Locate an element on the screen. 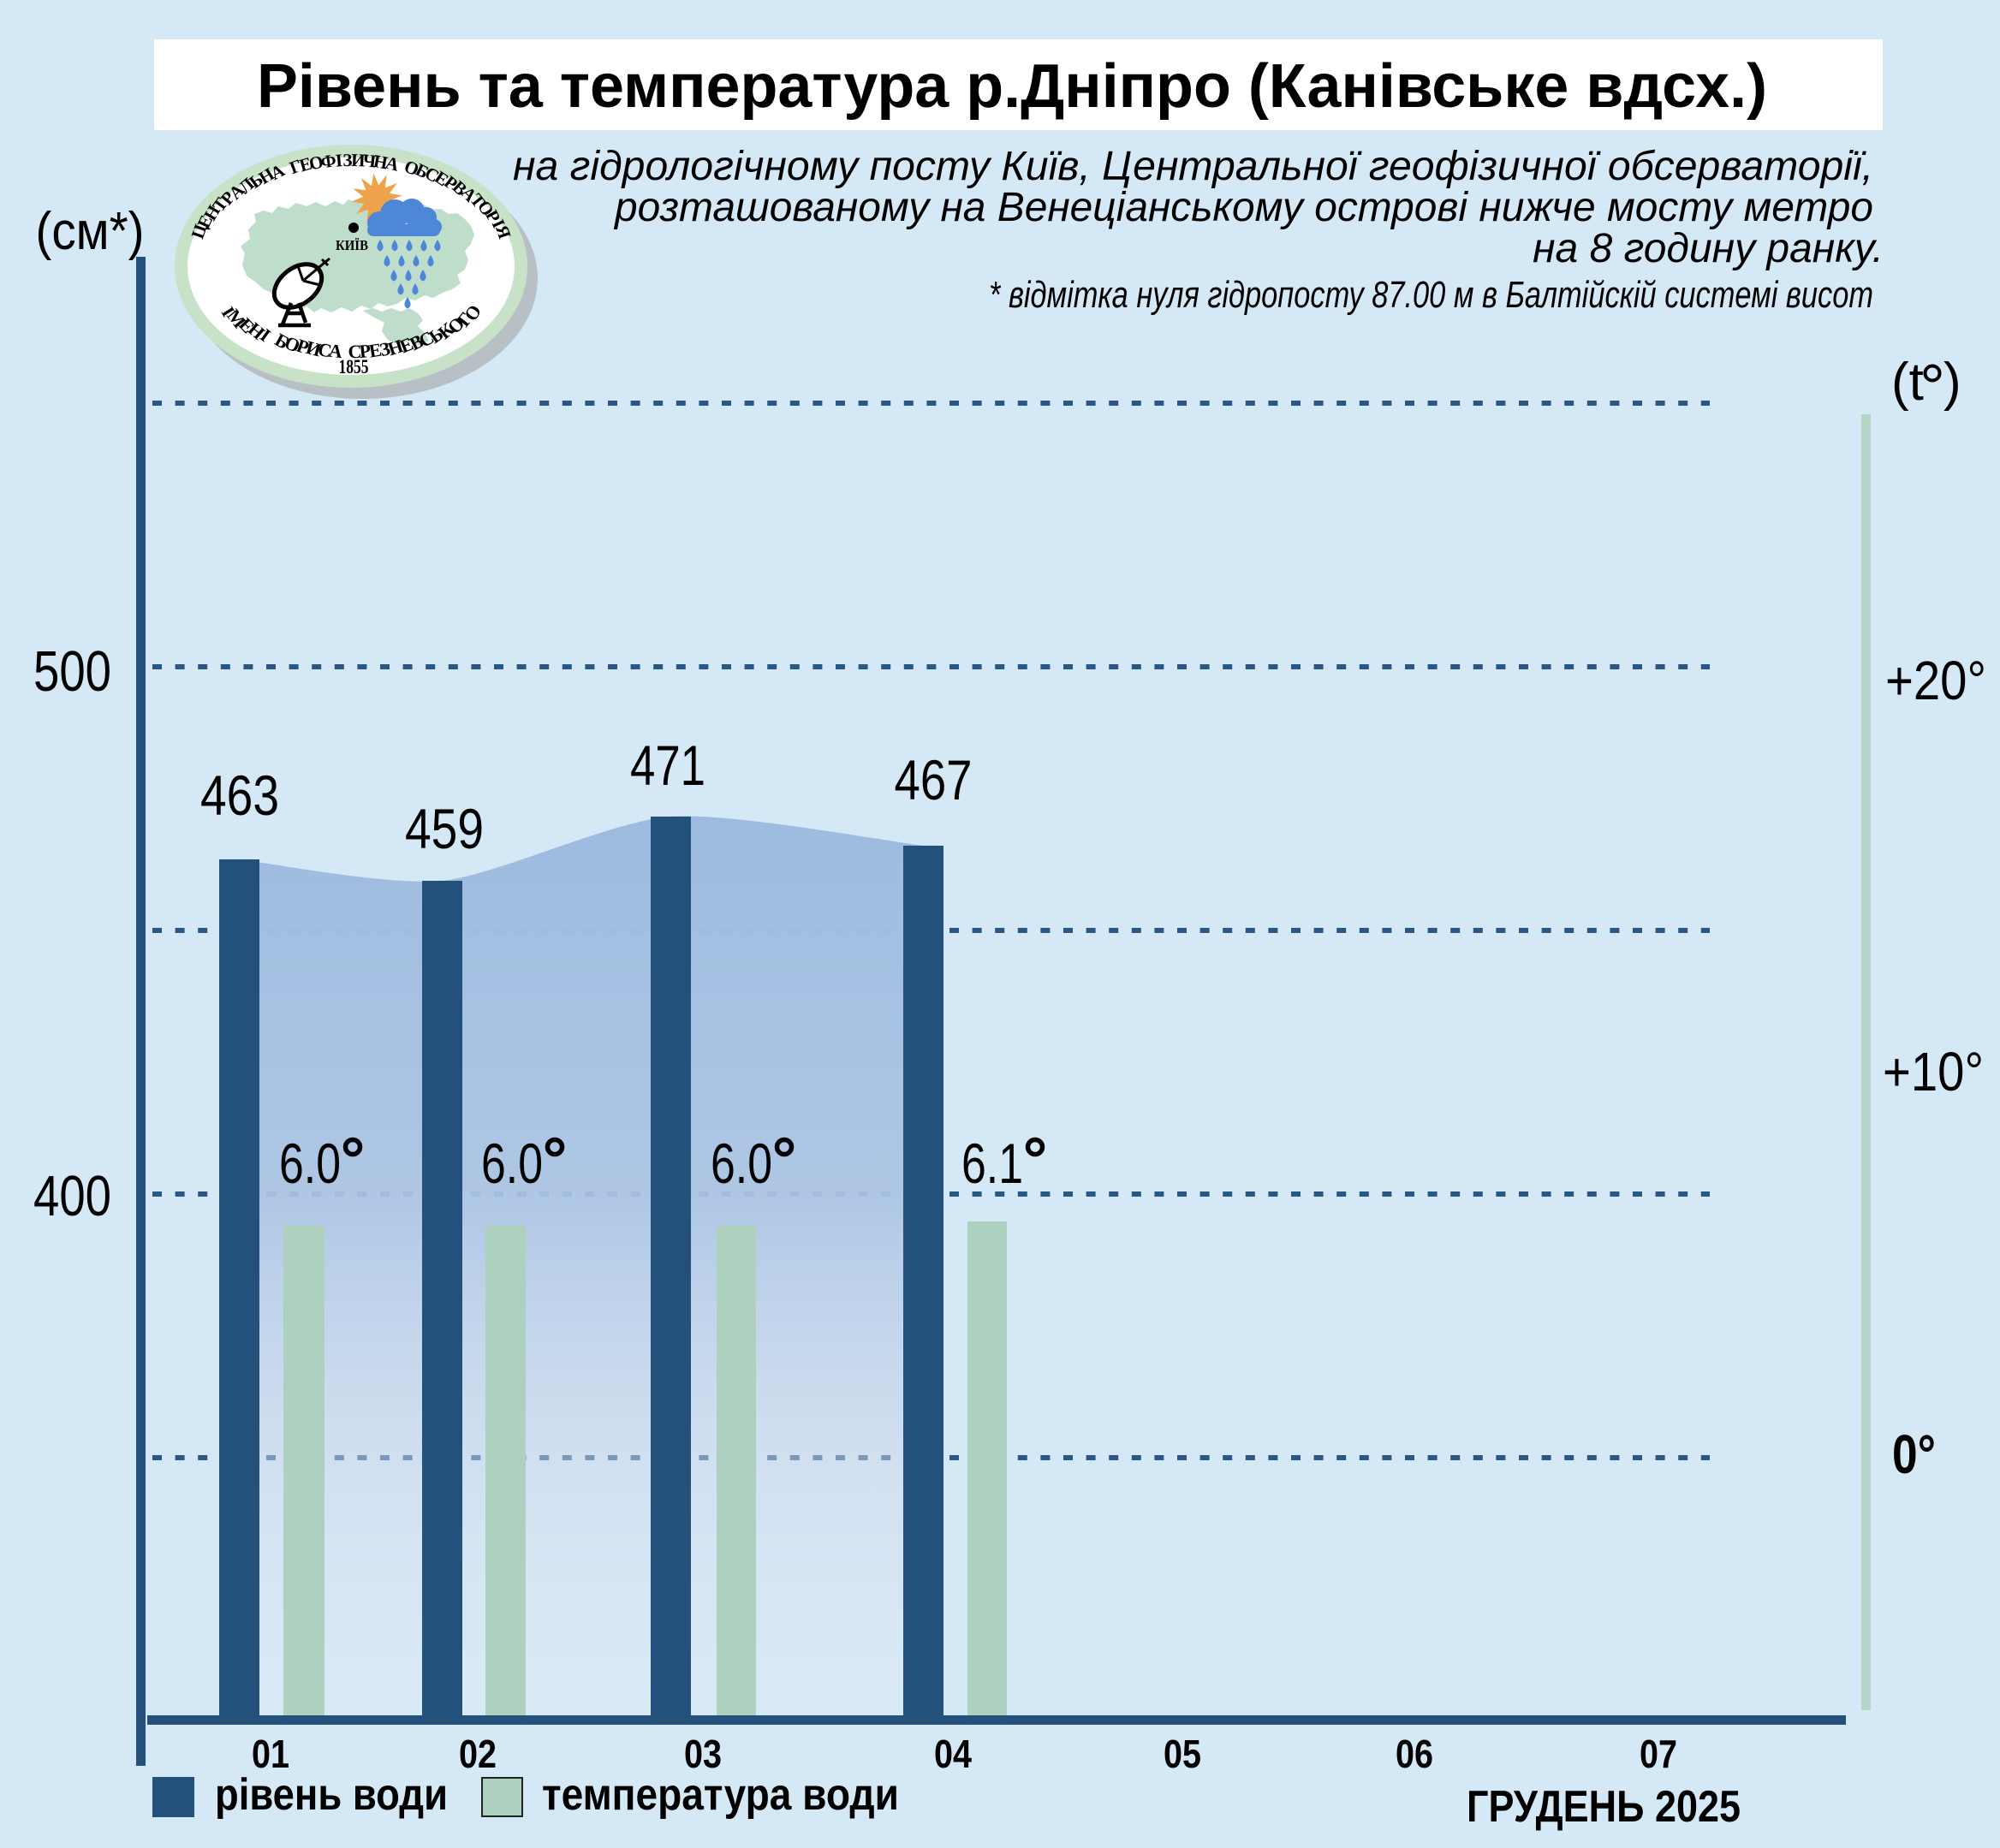  svg-text: 01 is located at coordinates (270, 1754).